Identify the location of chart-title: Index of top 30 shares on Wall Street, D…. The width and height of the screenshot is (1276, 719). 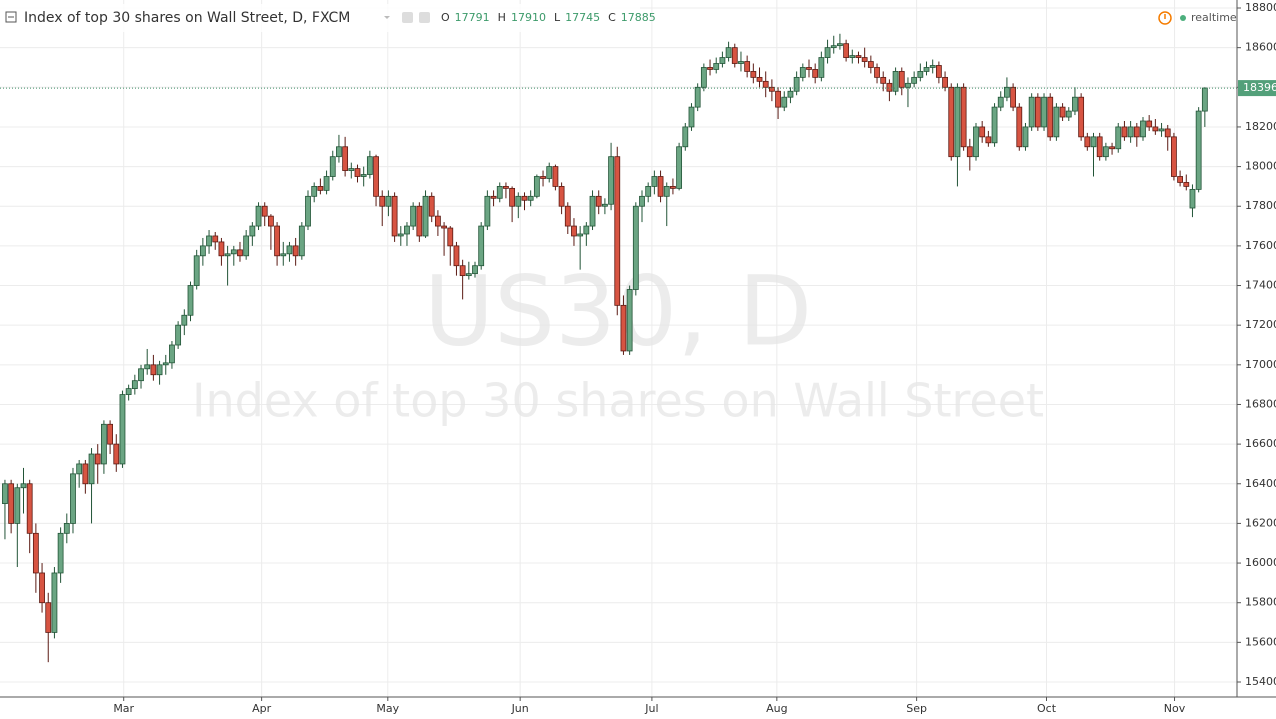
(187, 18).